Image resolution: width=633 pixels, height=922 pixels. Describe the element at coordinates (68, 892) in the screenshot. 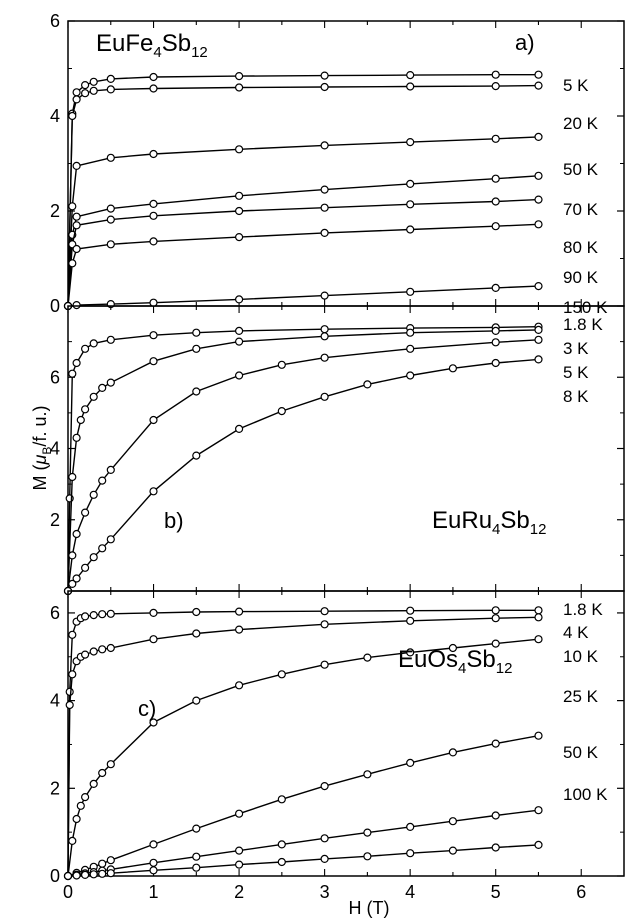

I see `x-tick-label: 0` at that location.